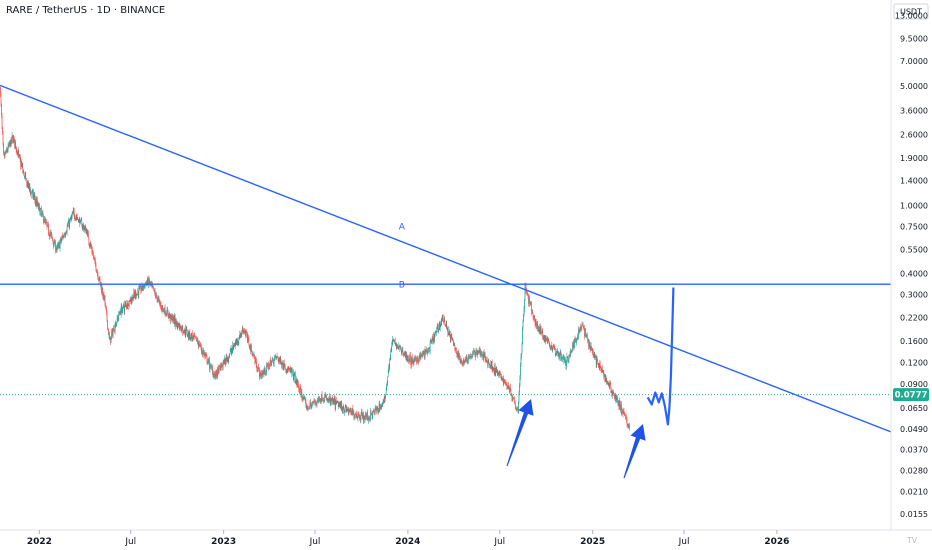  Describe the element at coordinates (911, 12) in the screenshot. I see `currency-label: USDT` at that location.